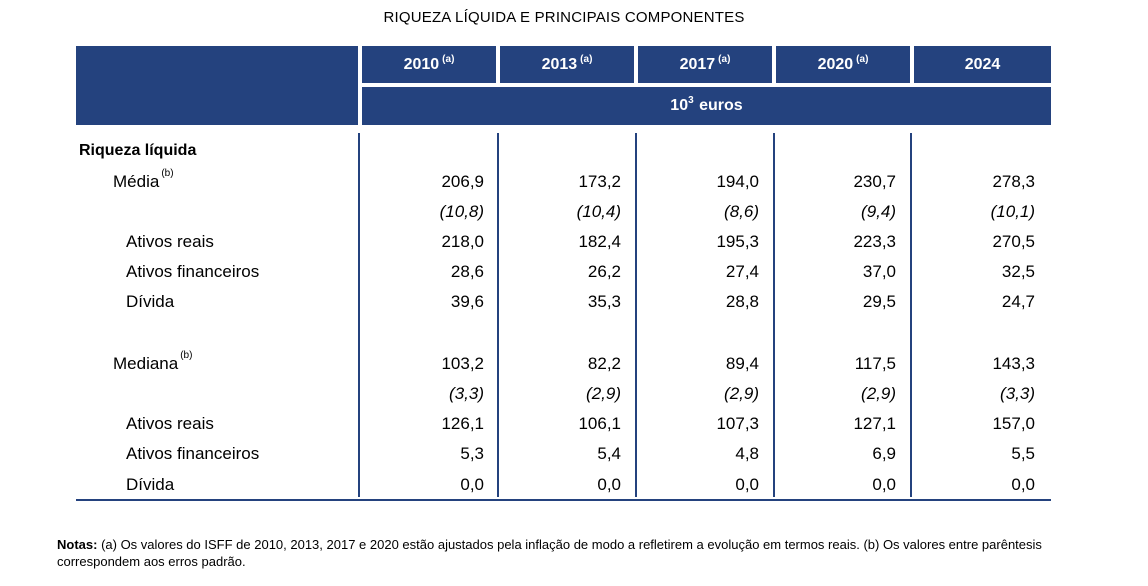  I want to click on unit-base: 10, so click(679, 105).